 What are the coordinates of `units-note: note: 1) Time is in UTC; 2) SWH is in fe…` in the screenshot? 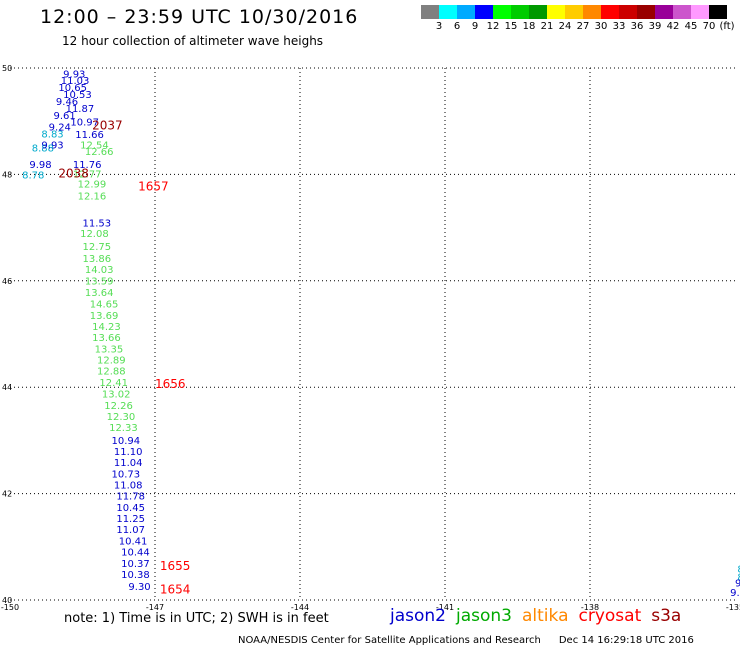 It's located at (196, 618).